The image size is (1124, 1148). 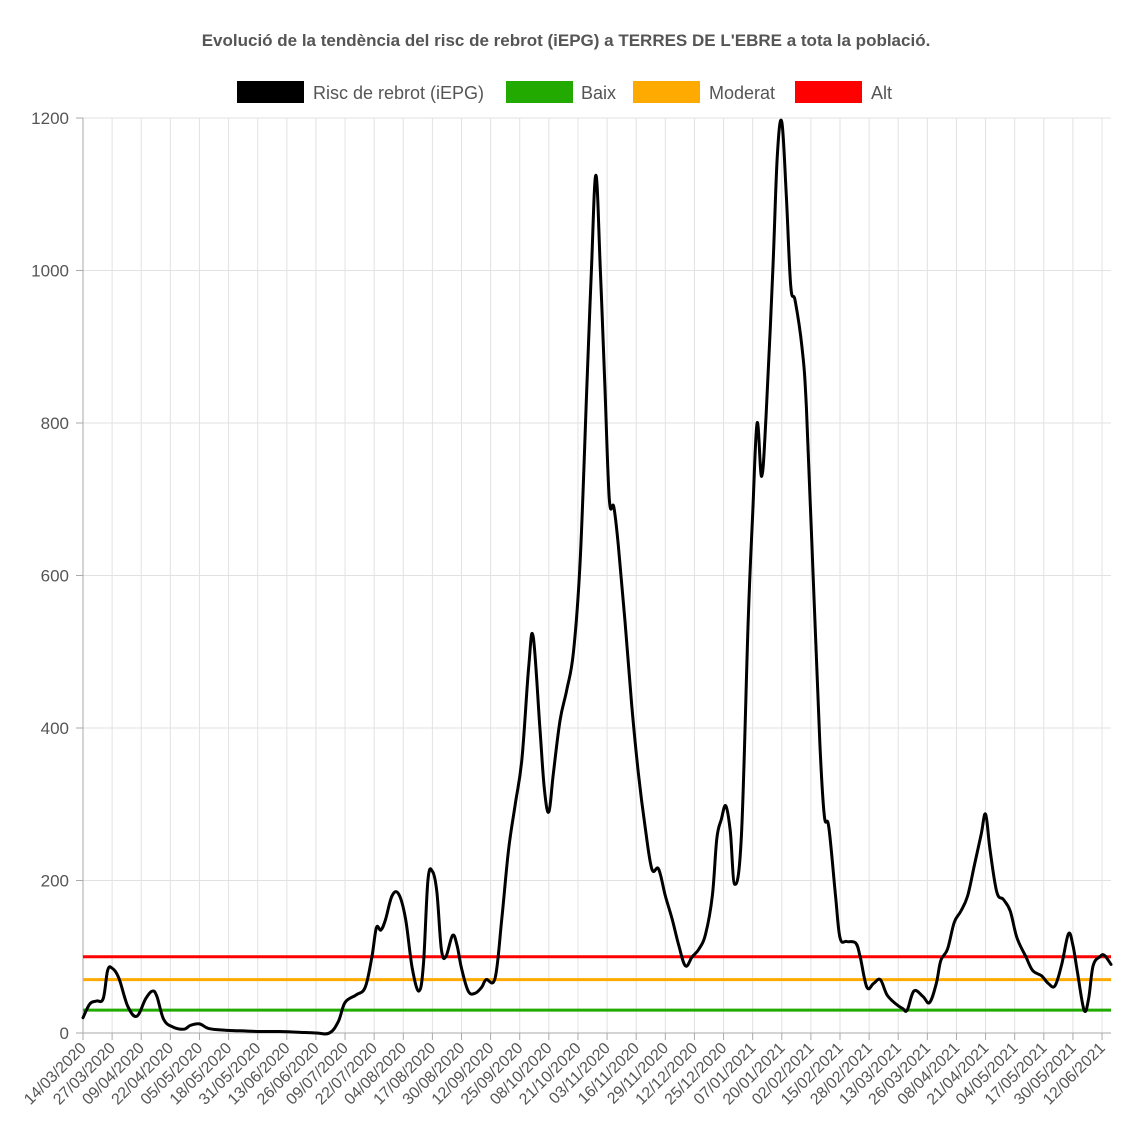 What do you see at coordinates (742, 93) in the screenshot?
I see `legend-label-2: Moderat` at bounding box center [742, 93].